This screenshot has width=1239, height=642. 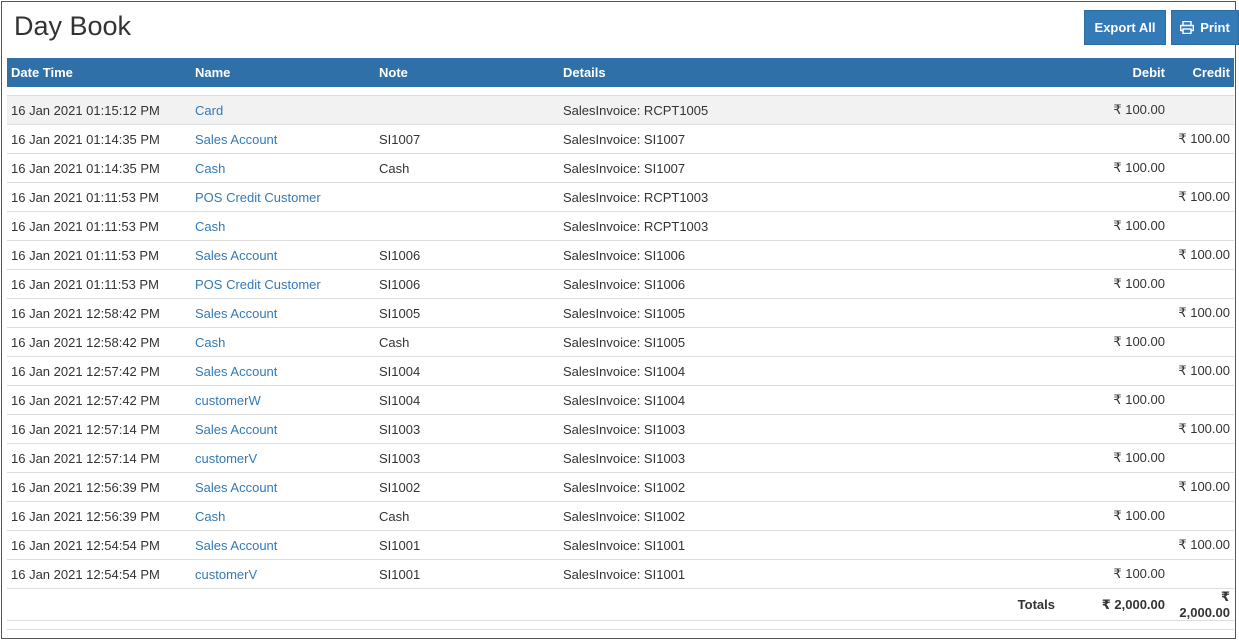 I want to click on cell-date-time: 16 Jan 2021 01:11:53 PM, so click(x=99, y=284).